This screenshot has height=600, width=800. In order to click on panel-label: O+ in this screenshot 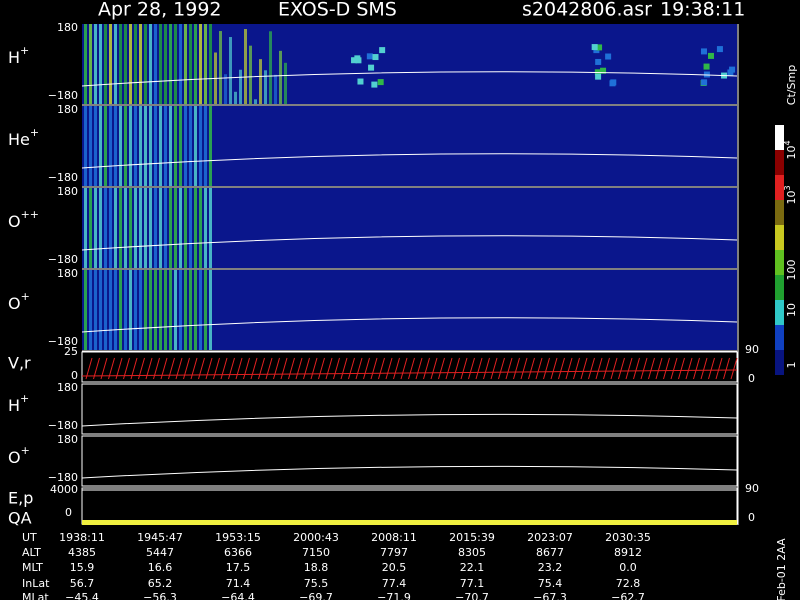, I will do `click(19, 301)`.